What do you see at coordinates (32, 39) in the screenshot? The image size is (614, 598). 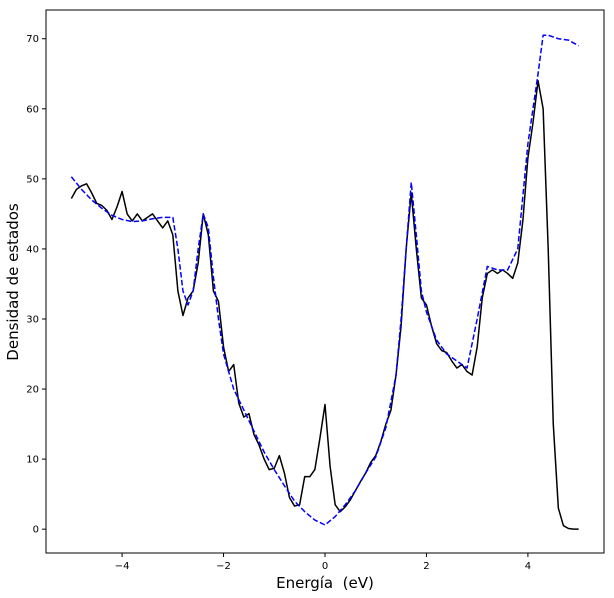 I see `y-tick-label: 70` at bounding box center [32, 39].